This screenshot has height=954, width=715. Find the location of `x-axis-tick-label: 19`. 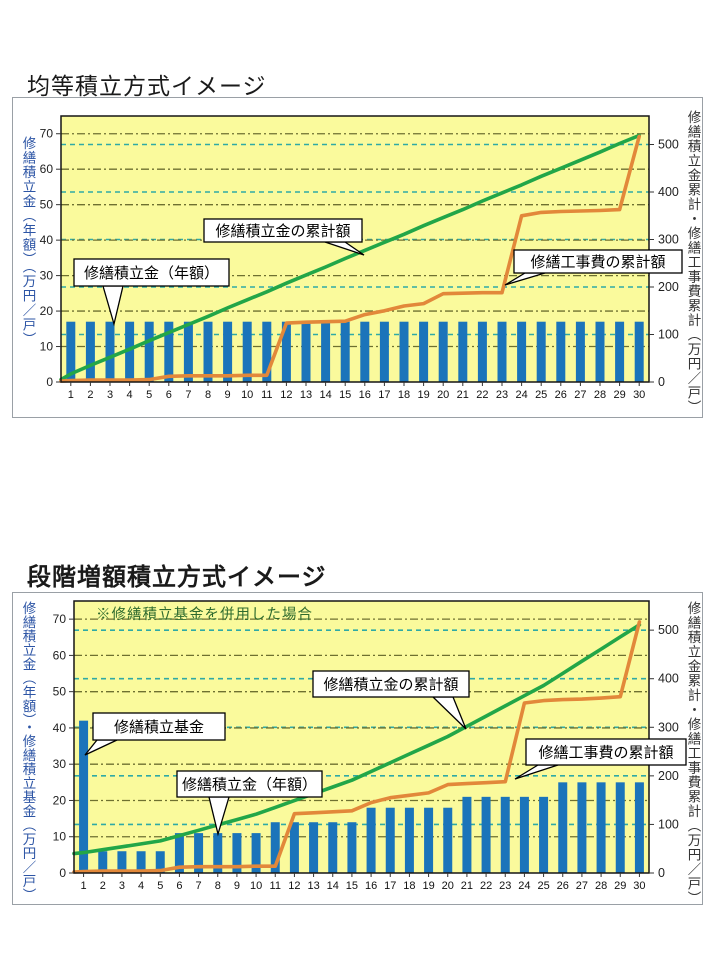

x-axis-tick-label: 19 is located at coordinates (423, 395).